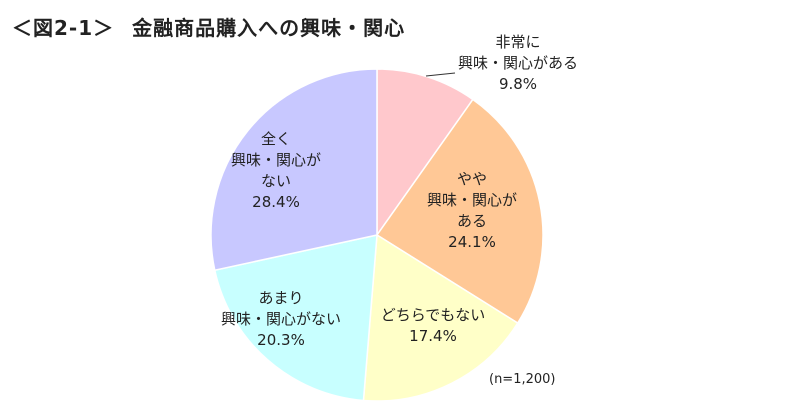  I want to click on slice-category-label: どちらでもない, so click(433, 315).